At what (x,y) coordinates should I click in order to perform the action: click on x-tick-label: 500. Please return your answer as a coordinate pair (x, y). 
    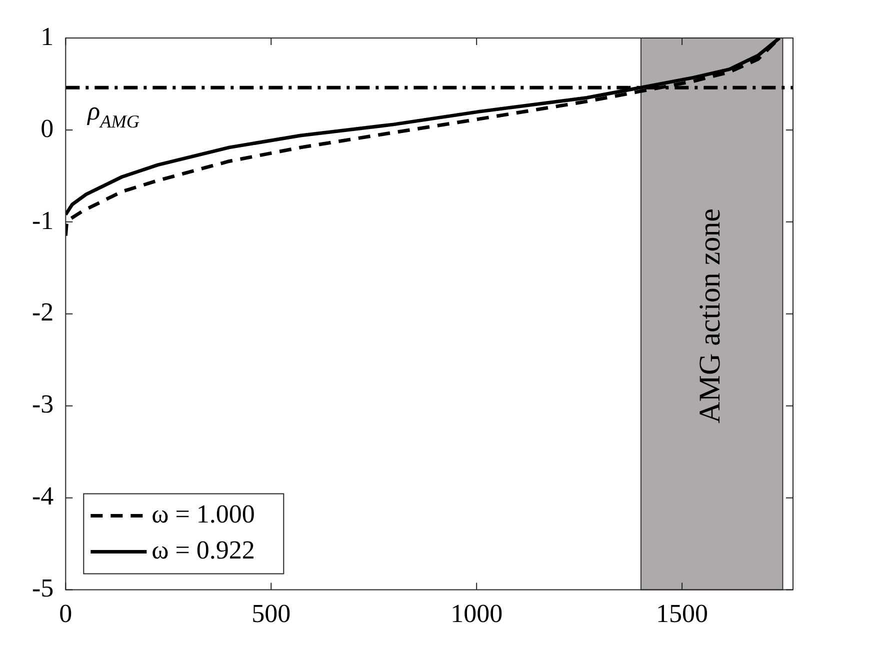
    Looking at the image, I should click on (271, 613).